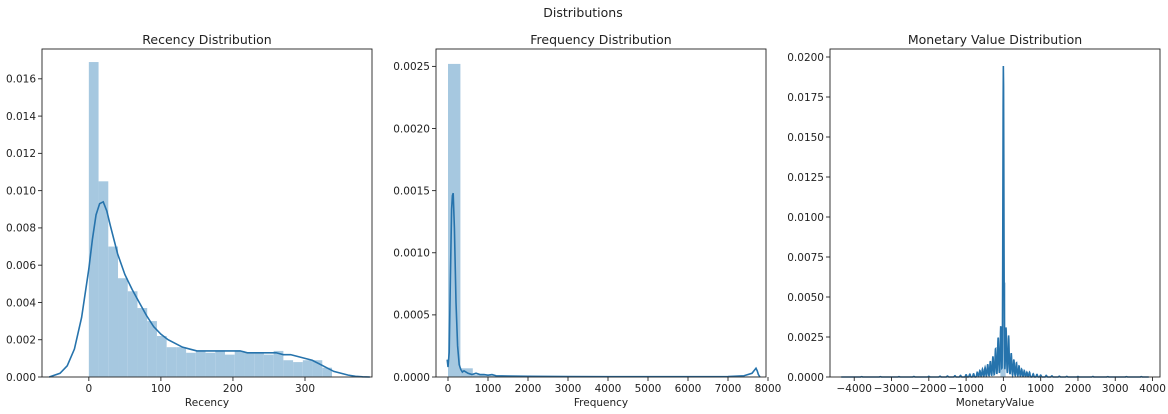 The height and width of the screenshot is (414, 1168). Describe the element at coordinates (728, 389) in the screenshot. I see `frequency-x-tick-label: 7000` at that location.